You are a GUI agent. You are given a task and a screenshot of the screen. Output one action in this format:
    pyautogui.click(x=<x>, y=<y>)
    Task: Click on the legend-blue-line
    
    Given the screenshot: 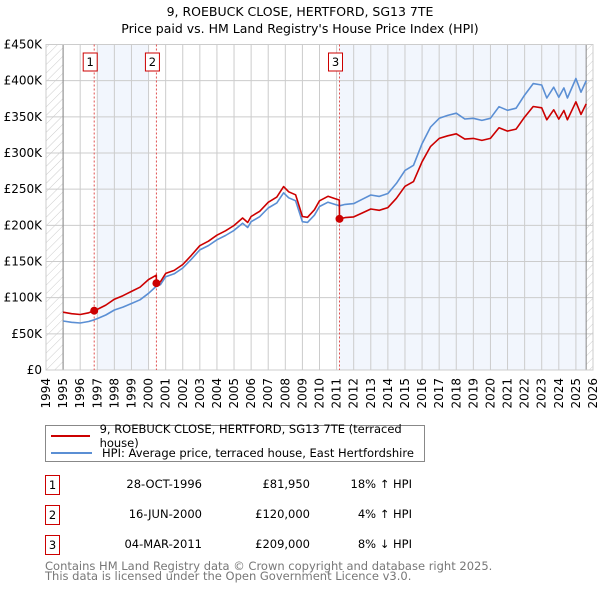 What is the action you would take?
    pyautogui.click(x=71, y=452)
    